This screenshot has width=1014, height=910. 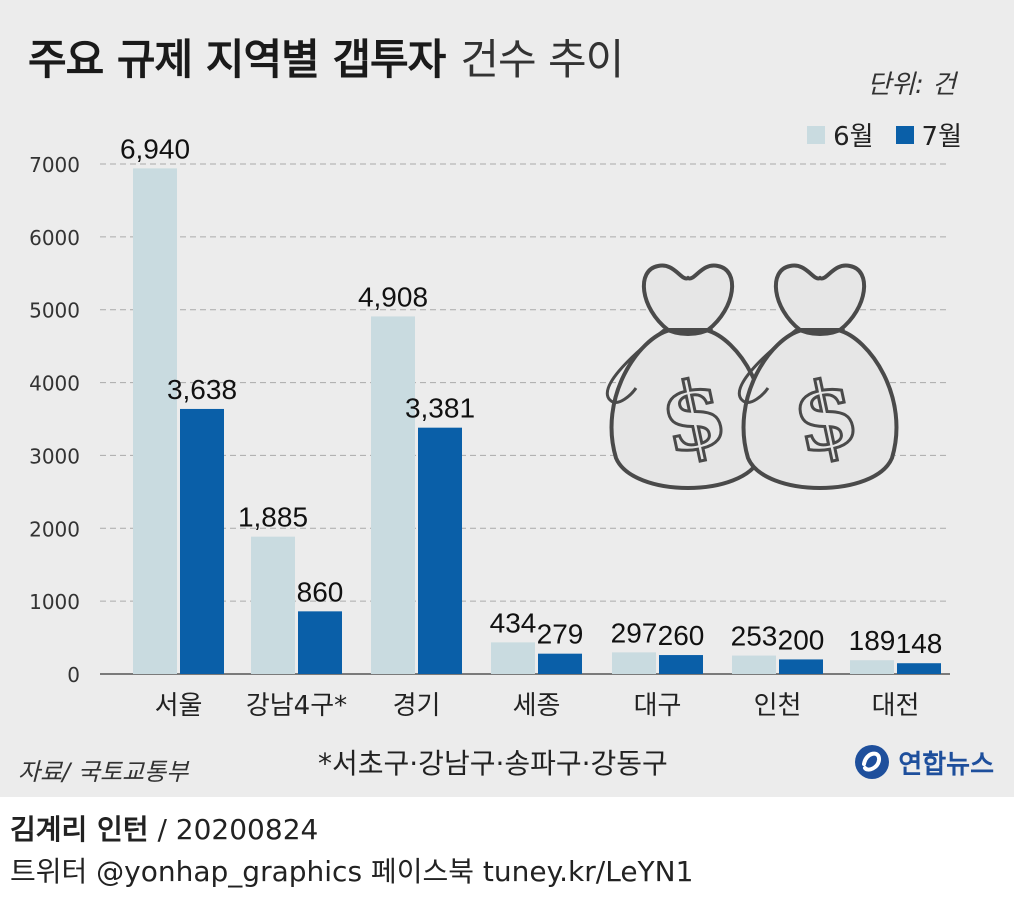 I want to click on data-label: 253, so click(x=754, y=636).